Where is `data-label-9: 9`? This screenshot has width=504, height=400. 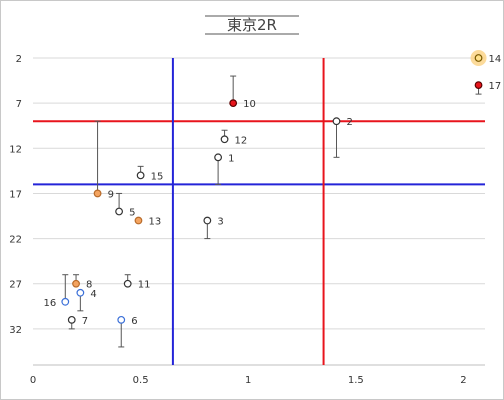 data-label-9: 9 is located at coordinates (111, 194).